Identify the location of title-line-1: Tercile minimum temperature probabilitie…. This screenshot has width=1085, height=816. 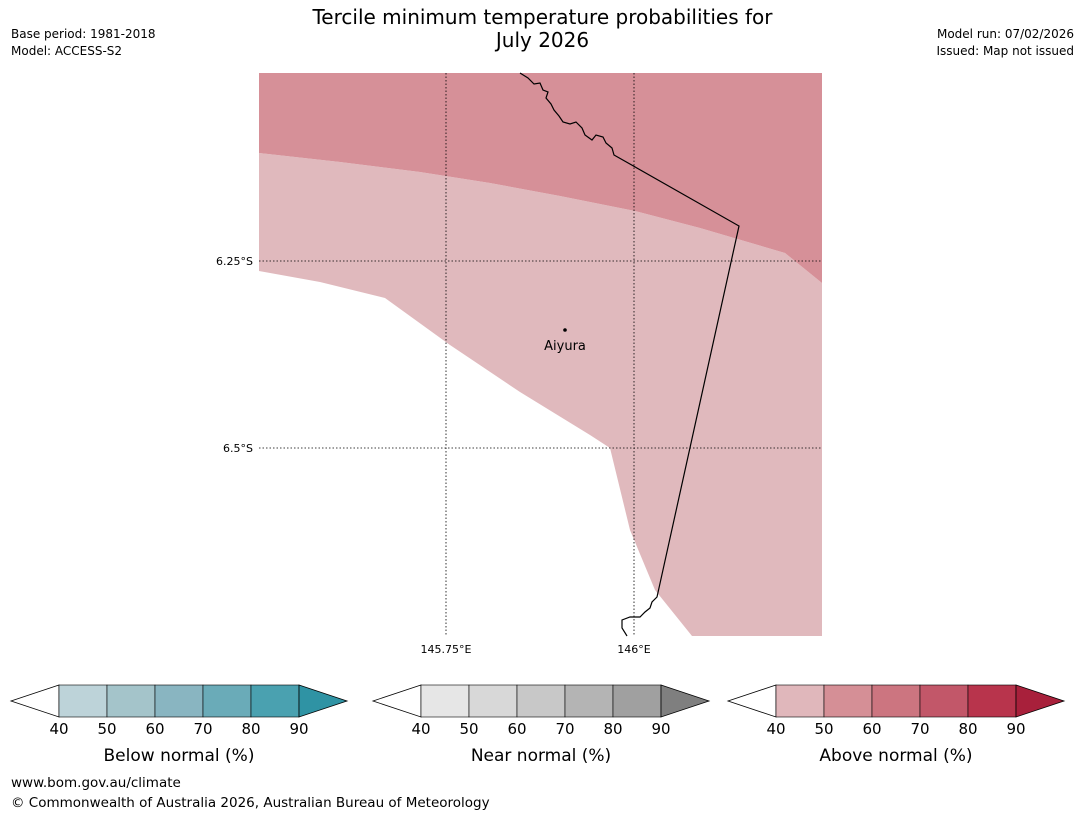
(542, 17).